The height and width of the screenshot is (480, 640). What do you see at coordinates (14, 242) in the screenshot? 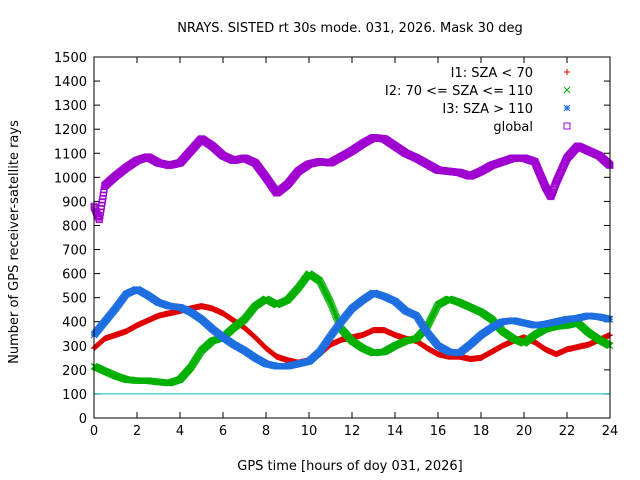
I see `y-axis-label: Number of GPS receiver-satellite rays` at bounding box center [14, 242].